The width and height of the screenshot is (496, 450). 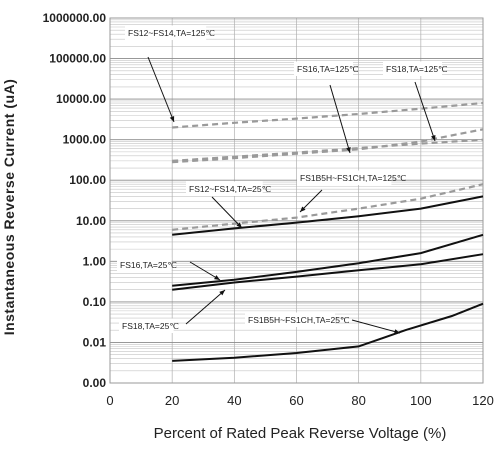 What do you see at coordinates (91, 221) in the screenshot?
I see `y-tick-label: 10.00` at bounding box center [91, 221].